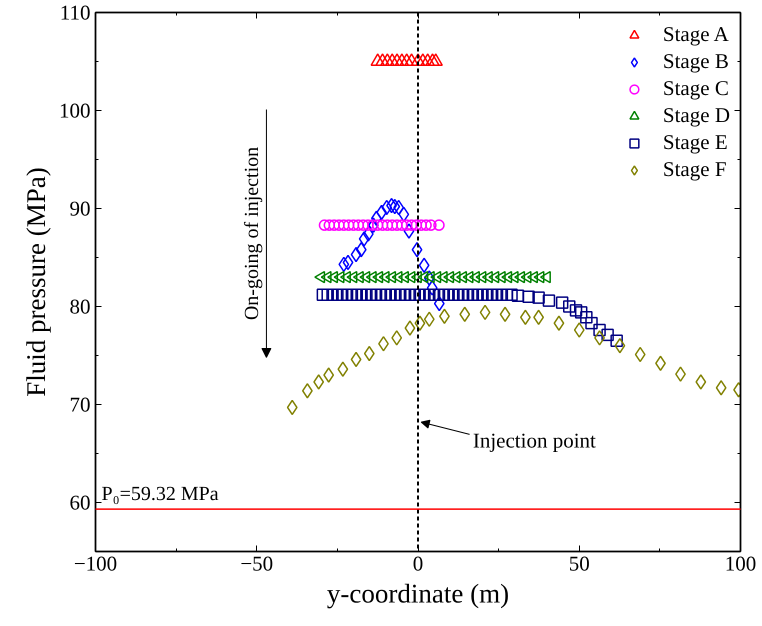 This screenshot has width=762, height=626. What do you see at coordinates (579, 564) in the screenshot?
I see `x-tick-label: 50` at bounding box center [579, 564].